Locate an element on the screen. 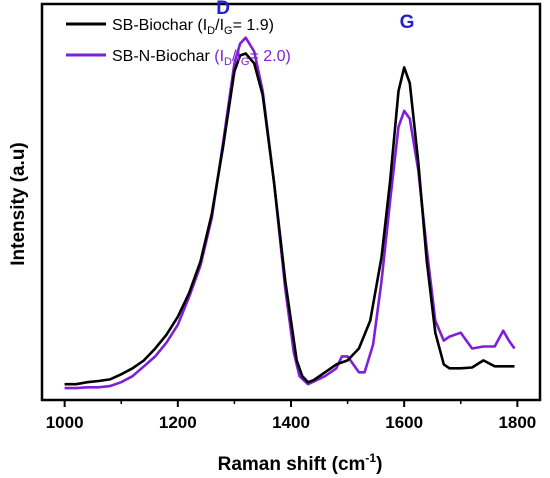  legend-prefix: SB-N-Biochar is located at coordinates (163, 56).